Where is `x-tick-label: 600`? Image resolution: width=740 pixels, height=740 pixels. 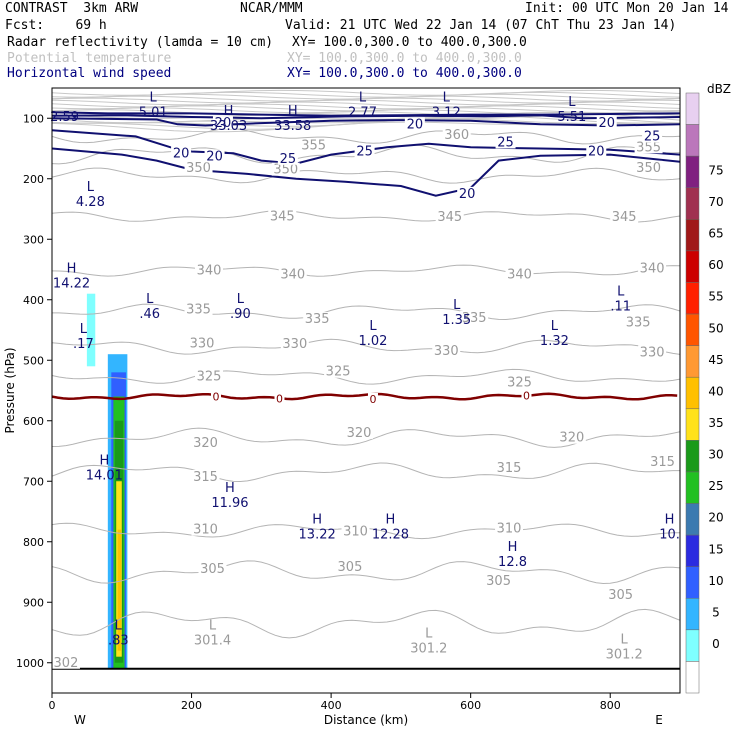
x-tick-label: 600 is located at coordinates (470, 705).